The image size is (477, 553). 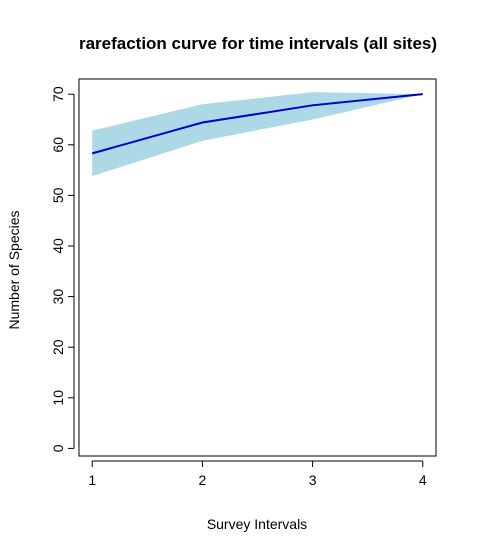 I want to click on y-tick-label: 50, so click(x=58, y=195).